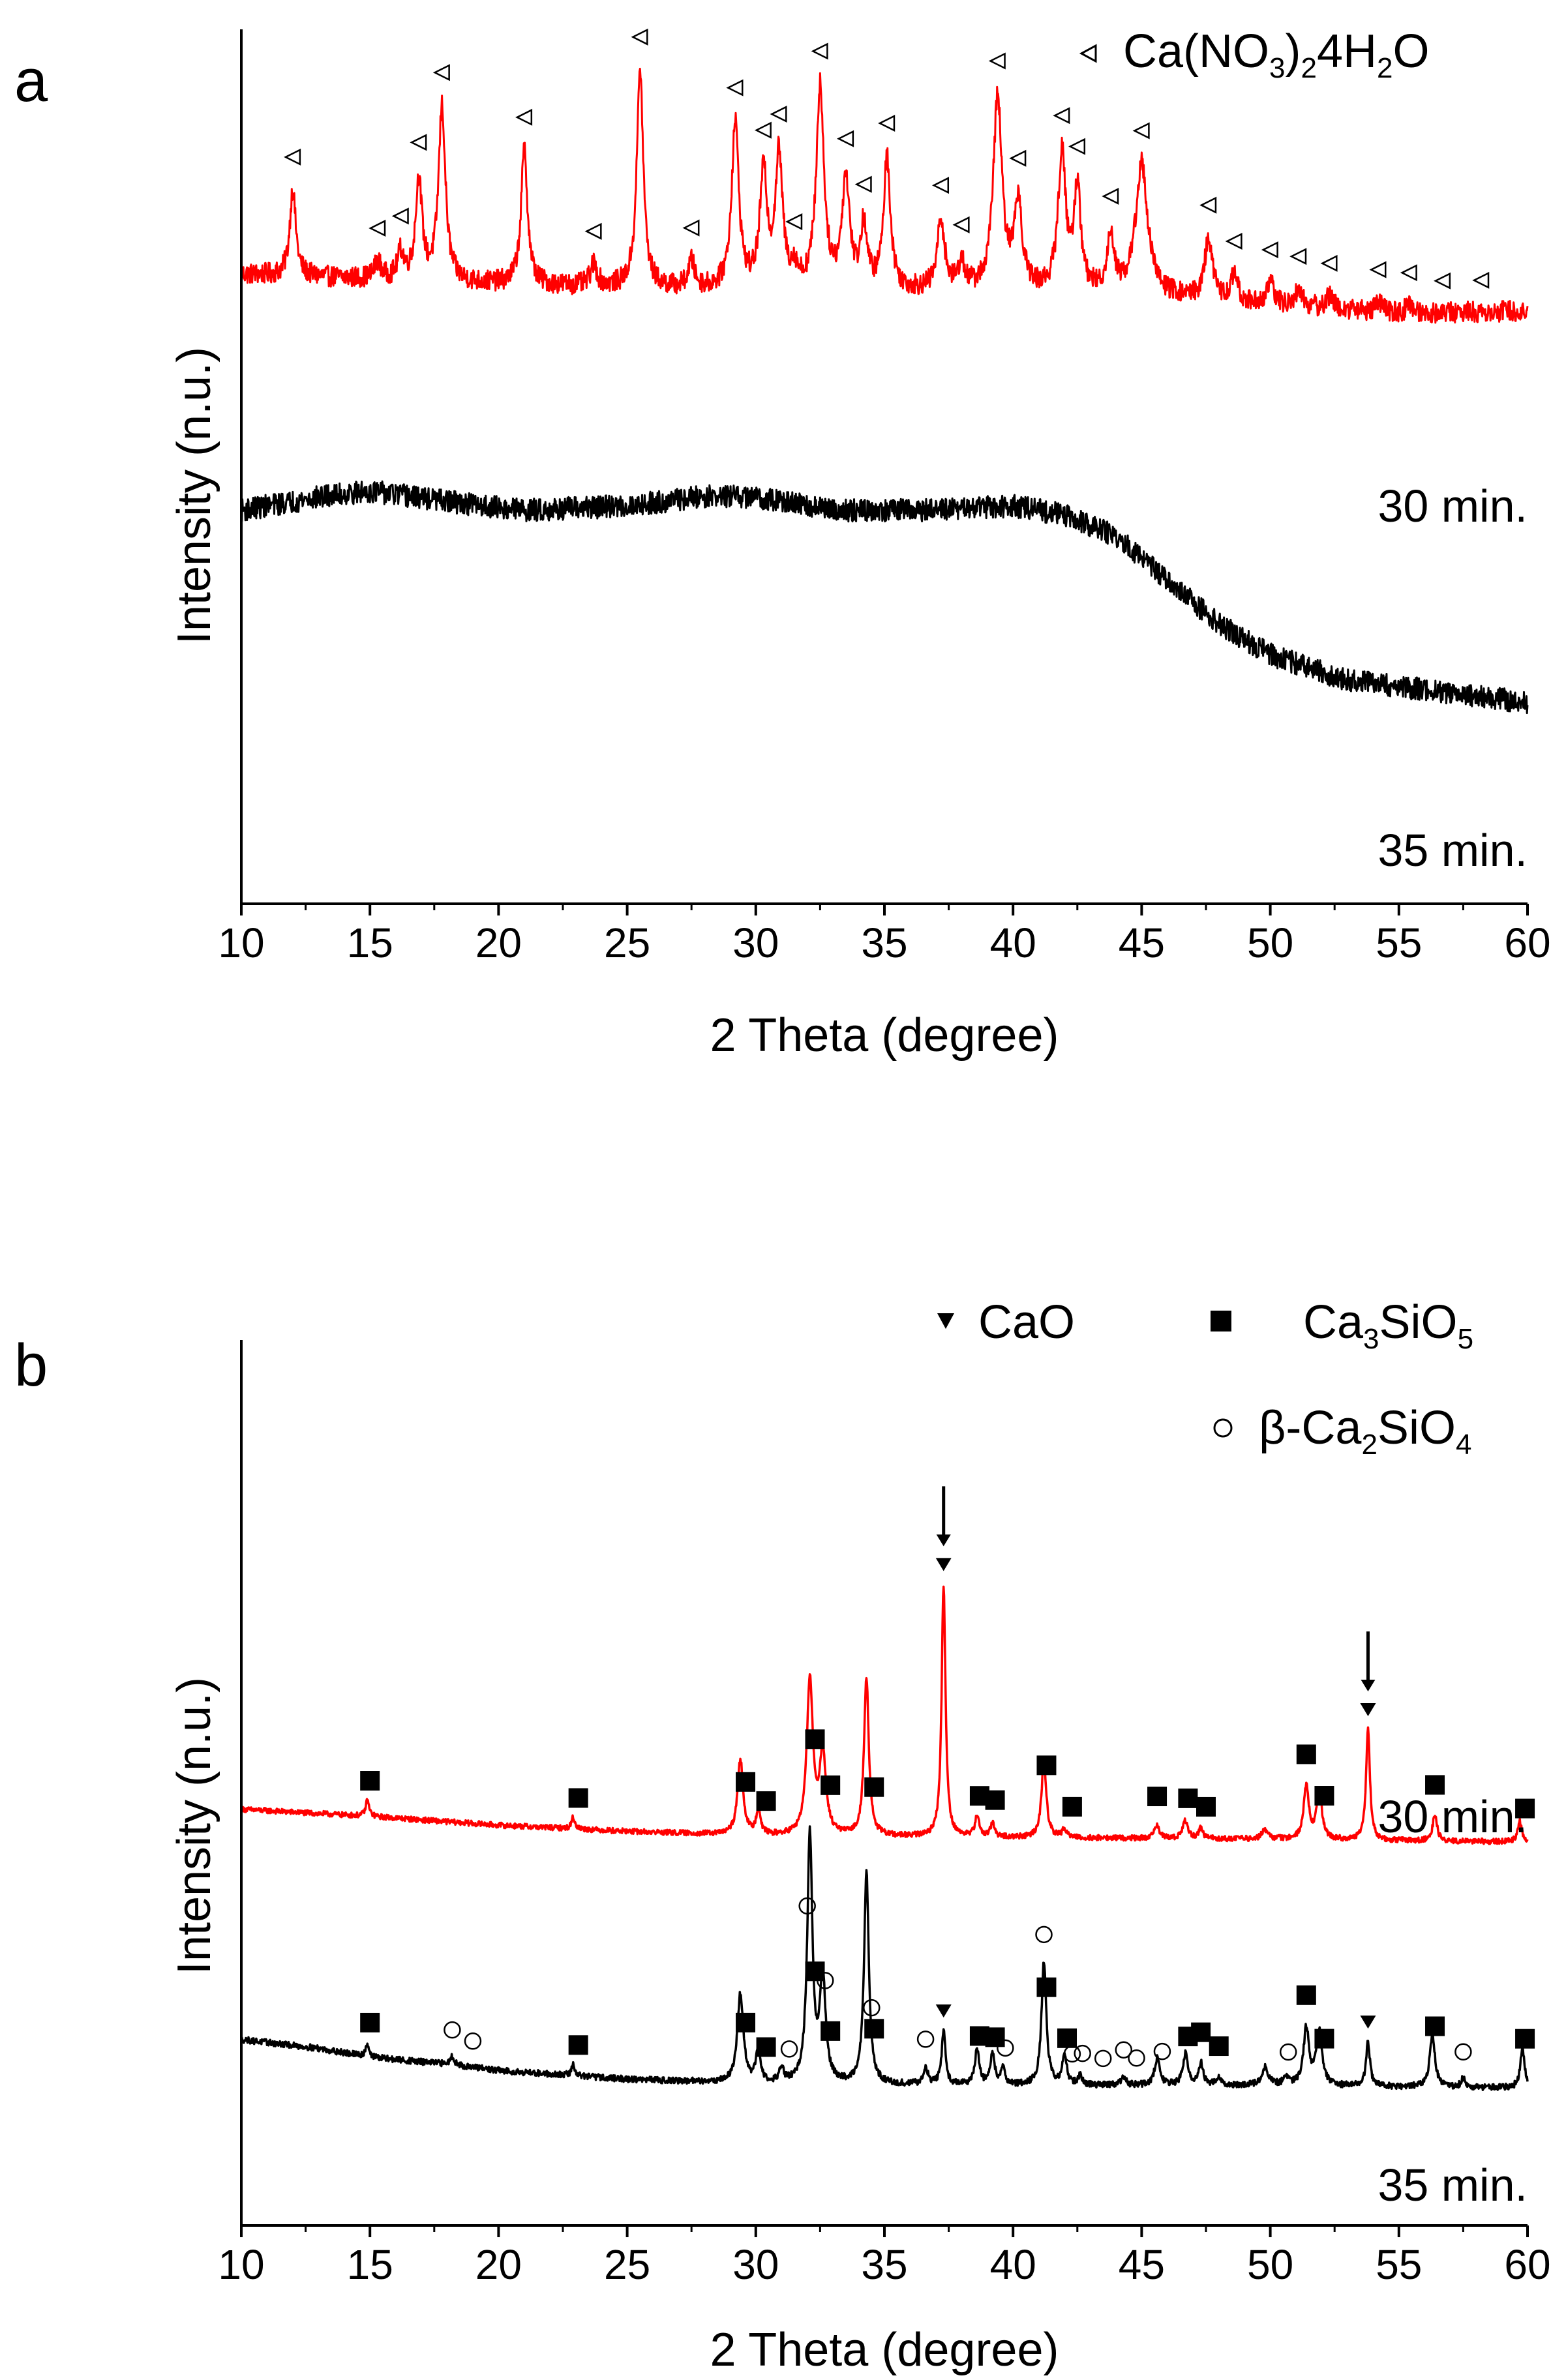 This screenshot has width=1566, height=2380. What do you see at coordinates (755, 2264) in the screenshot?
I see `x-tick-label-30: 30` at bounding box center [755, 2264].